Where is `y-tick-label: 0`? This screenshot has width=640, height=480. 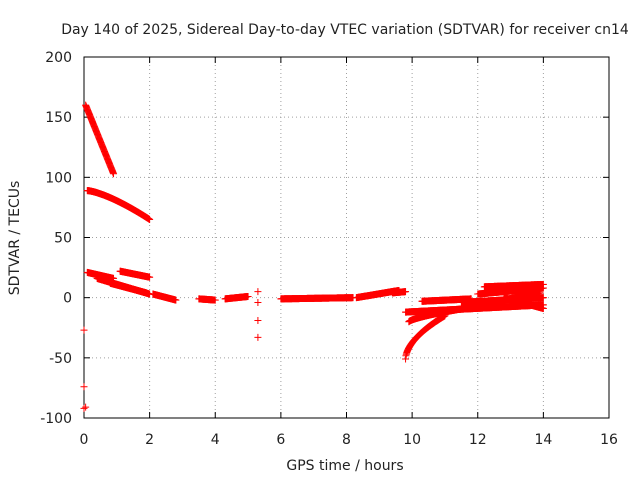 y-tick-label: 0 is located at coordinates (67, 299).